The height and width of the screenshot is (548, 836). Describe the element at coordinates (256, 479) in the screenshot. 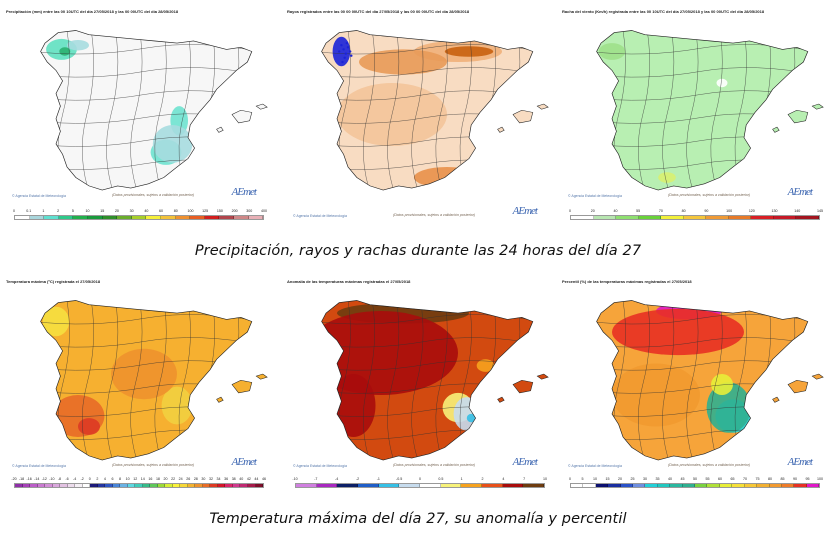

I see `legend-tick-label: 44` at that location.